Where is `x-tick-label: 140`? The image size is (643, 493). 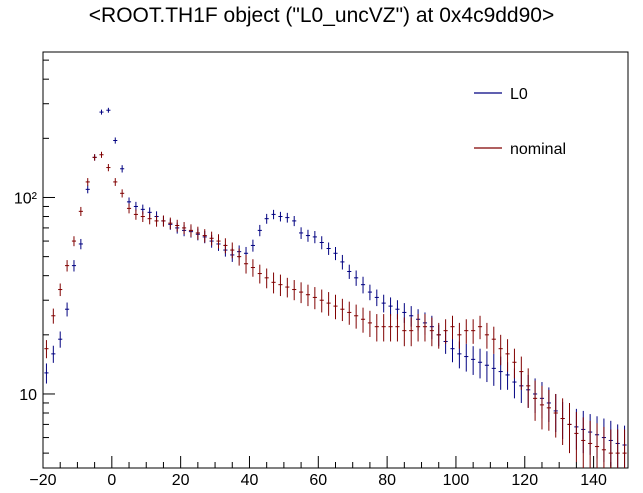
x-tick-label: 140 is located at coordinates (593, 480).